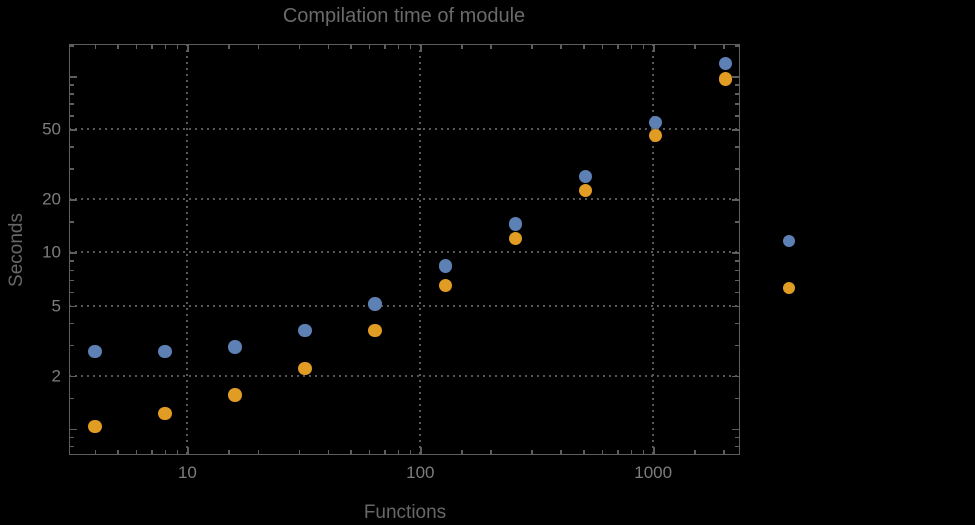 The height and width of the screenshot is (525, 975). Describe the element at coordinates (515, 238) in the screenshot. I see `data-point-series-2-orange-x256` at that location.